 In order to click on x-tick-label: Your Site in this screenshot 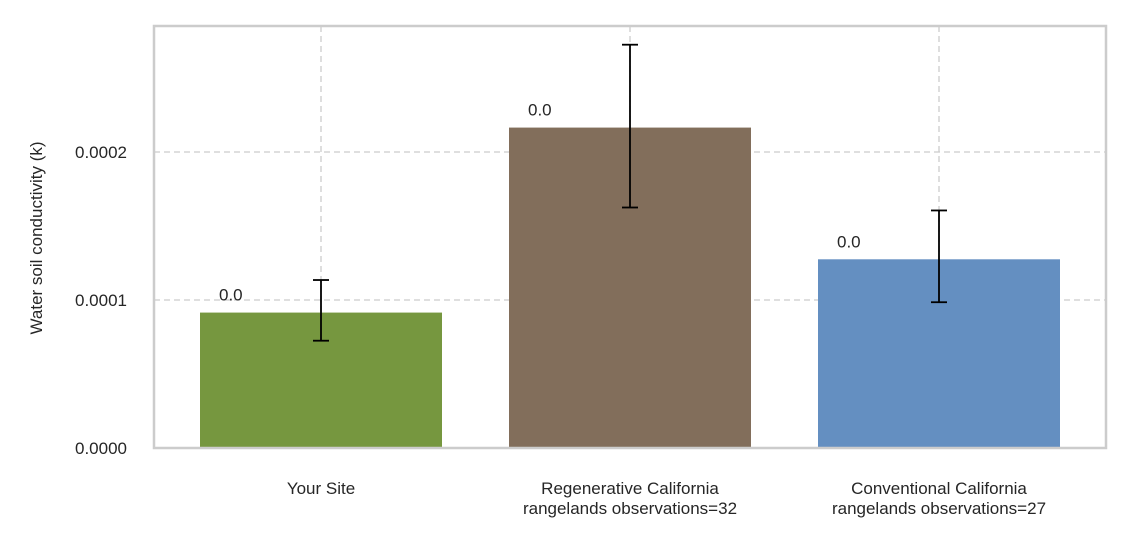, I will do `click(321, 488)`.